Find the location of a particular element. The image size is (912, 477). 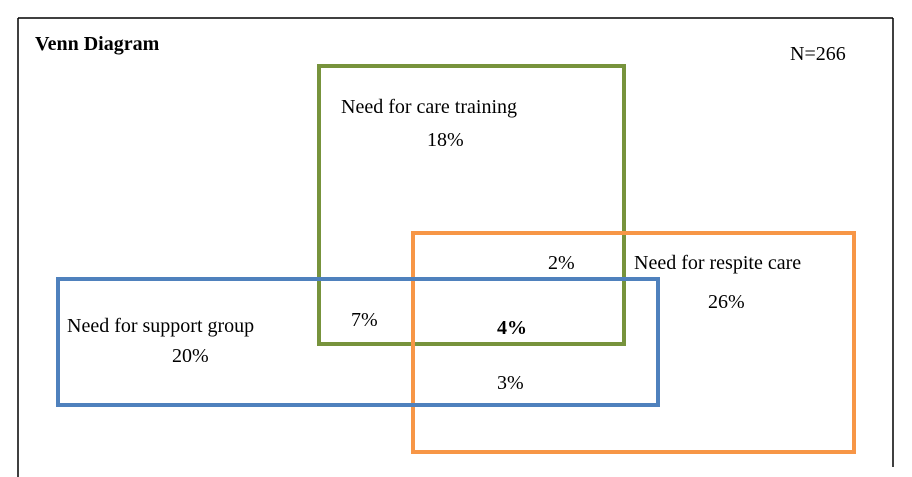

region-value: 7% is located at coordinates (364, 320).